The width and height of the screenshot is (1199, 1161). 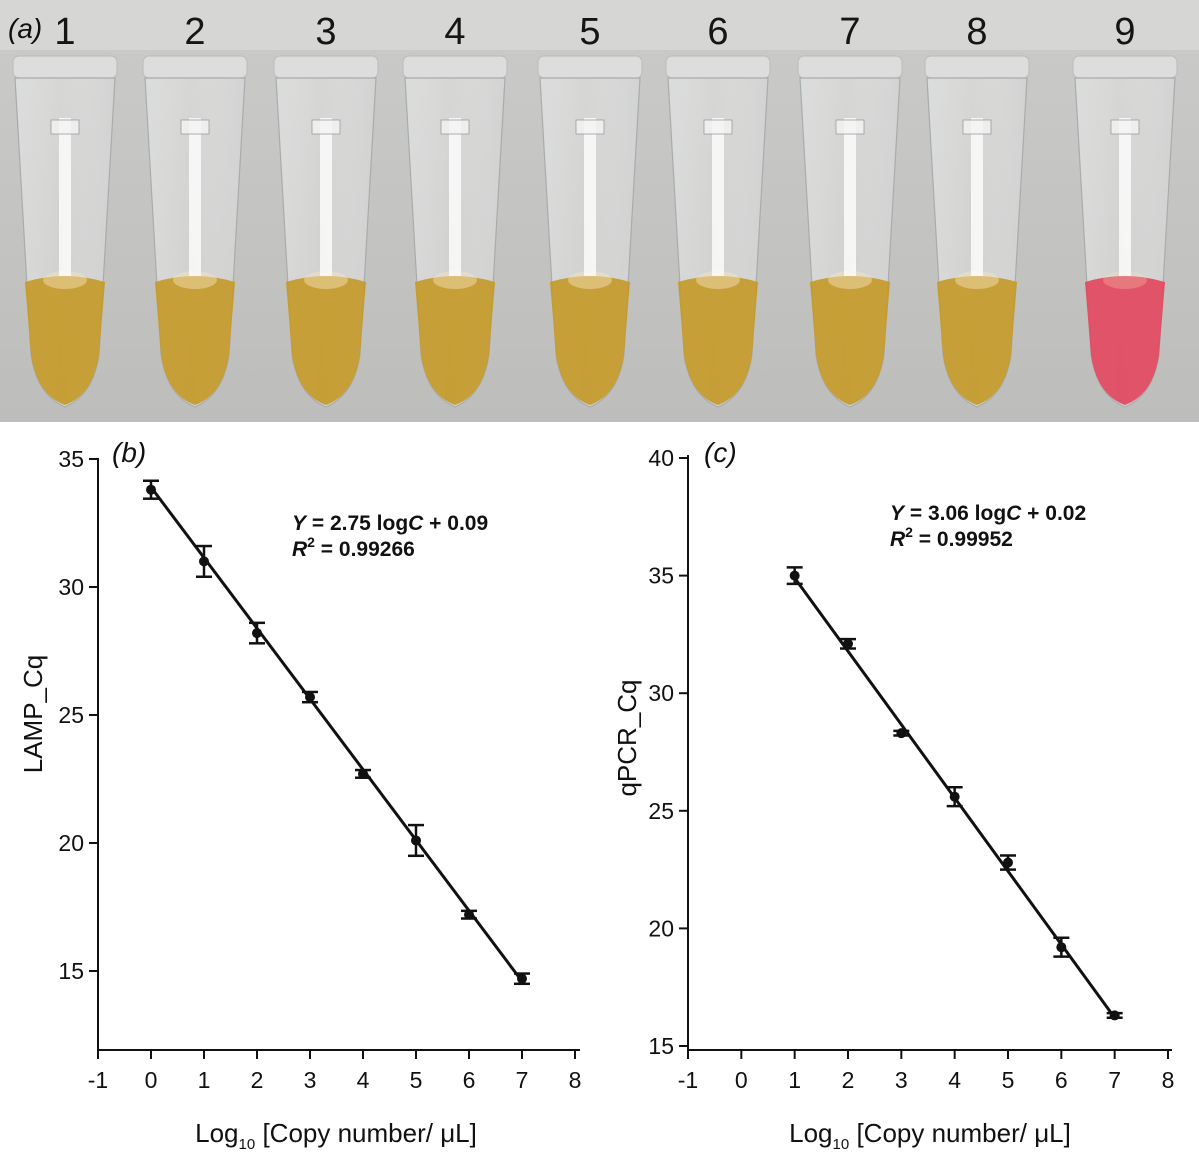 I want to click on x-tick-label: 7, so click(x=522, y=1080).